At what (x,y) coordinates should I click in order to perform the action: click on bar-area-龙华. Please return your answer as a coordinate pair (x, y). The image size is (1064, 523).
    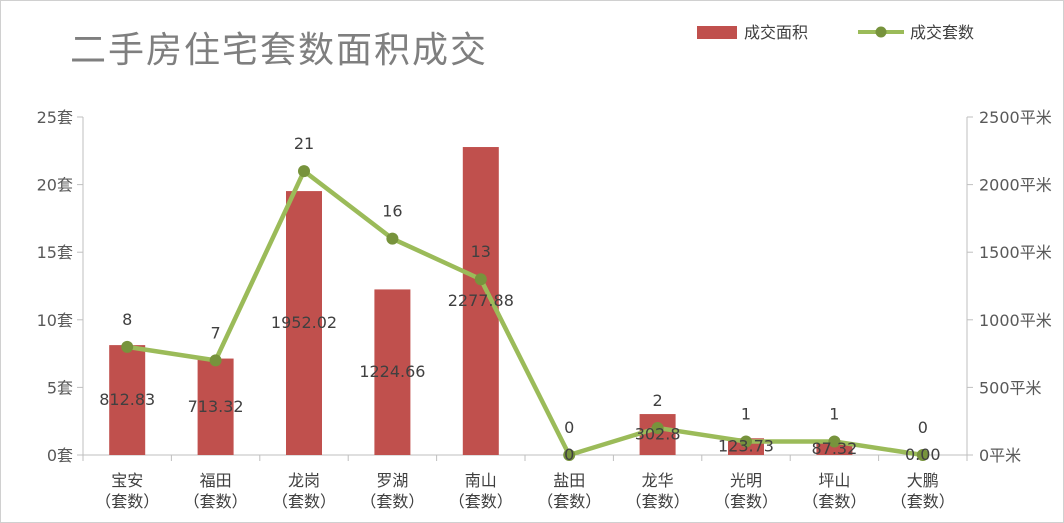
    Looking at the image, I should click on (657, 434).